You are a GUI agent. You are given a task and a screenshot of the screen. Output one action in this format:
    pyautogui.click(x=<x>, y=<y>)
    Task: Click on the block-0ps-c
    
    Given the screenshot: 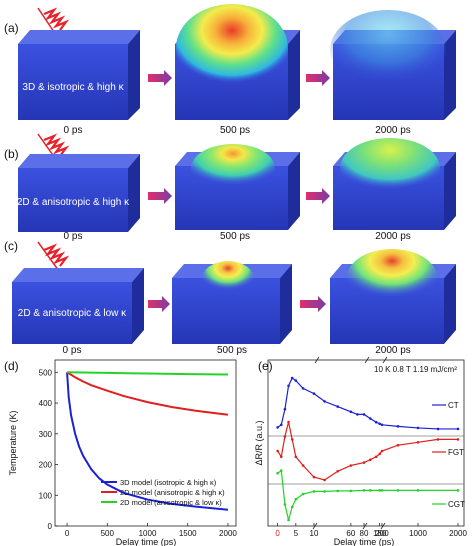 What is the action you would take?
    pyautogui.click(x=78, y=306)
    